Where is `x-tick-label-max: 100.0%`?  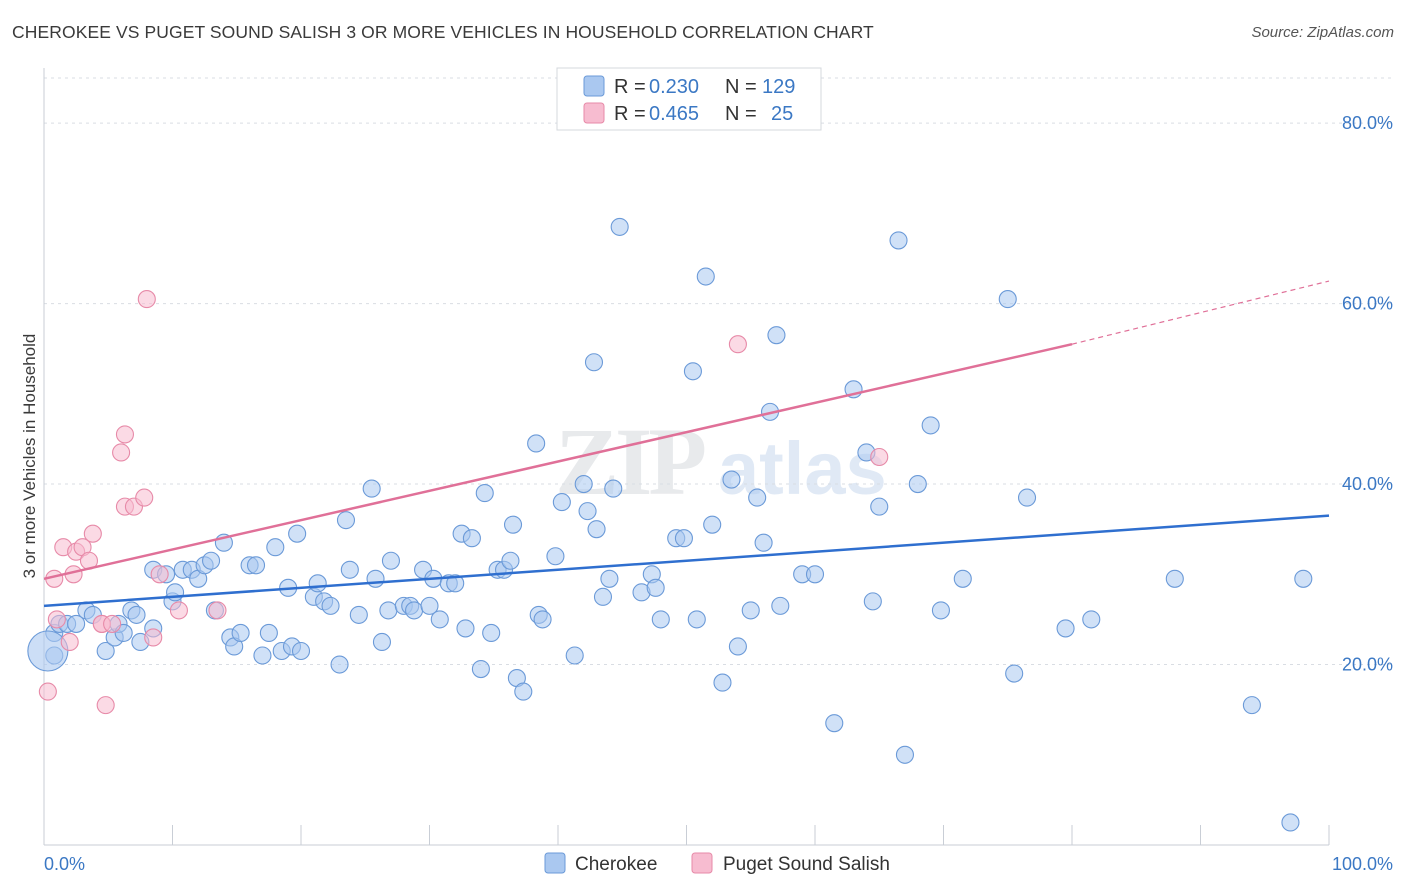
x-tick-label-max: 100.0% is located at coordinates (1362, 864).